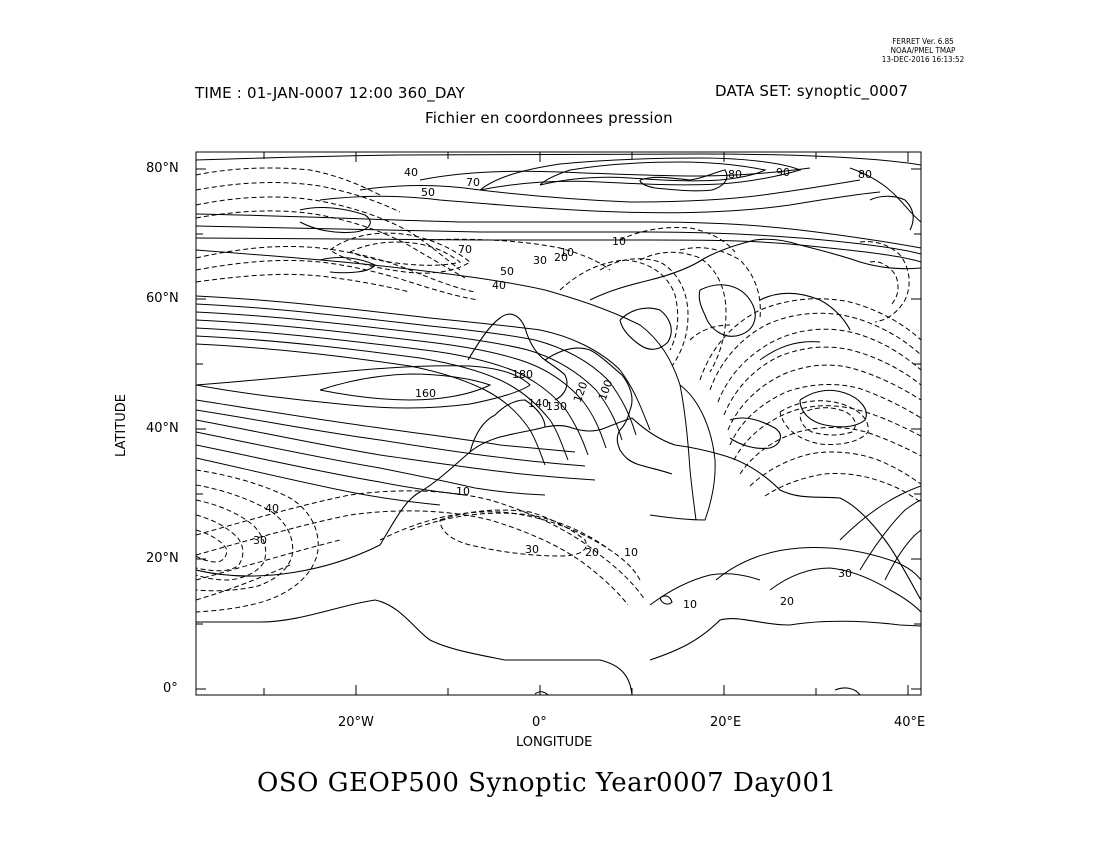  Describe the element at coordinates (260, 540) in the screenshot. I see `contour-label-30c: 30` at that location.